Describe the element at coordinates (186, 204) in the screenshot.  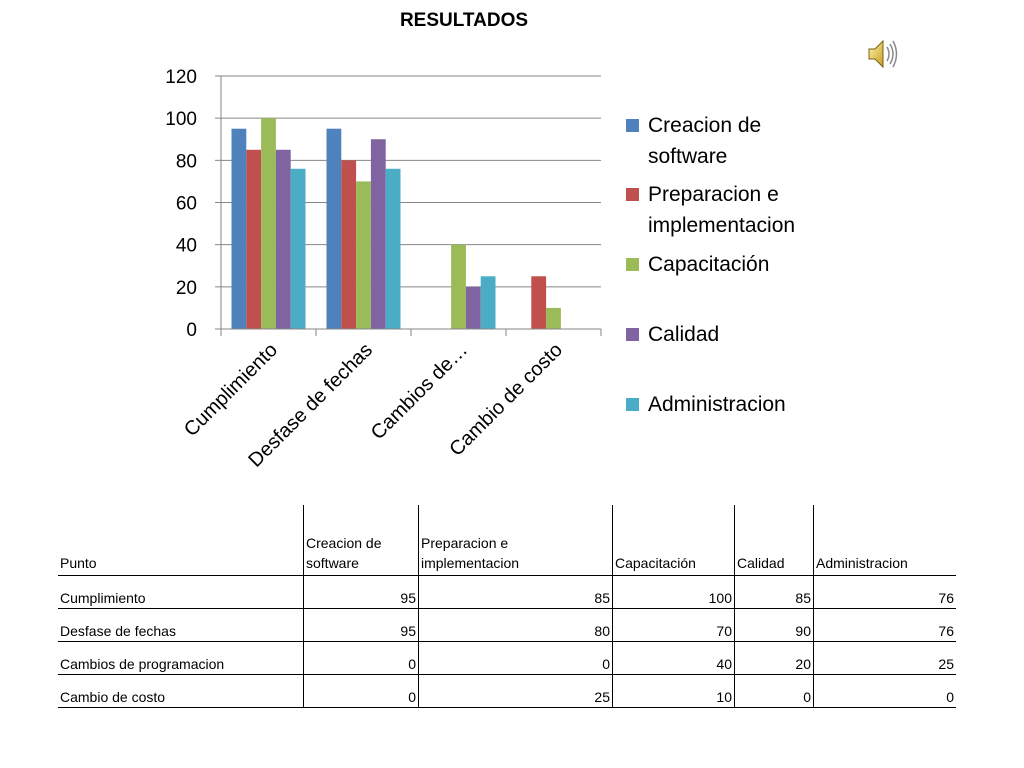
I see `y-tick-label: 60` at that location.